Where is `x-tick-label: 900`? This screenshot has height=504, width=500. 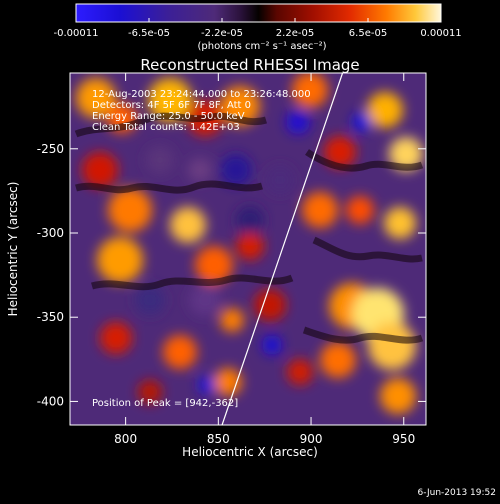
x-tick-label: 900 is located at coordinates (311, 439).